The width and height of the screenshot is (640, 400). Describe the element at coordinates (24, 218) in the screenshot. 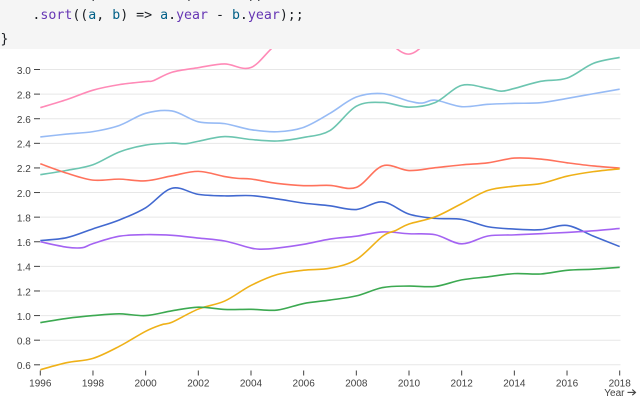

I see `svg-text: 1.8` at that location.